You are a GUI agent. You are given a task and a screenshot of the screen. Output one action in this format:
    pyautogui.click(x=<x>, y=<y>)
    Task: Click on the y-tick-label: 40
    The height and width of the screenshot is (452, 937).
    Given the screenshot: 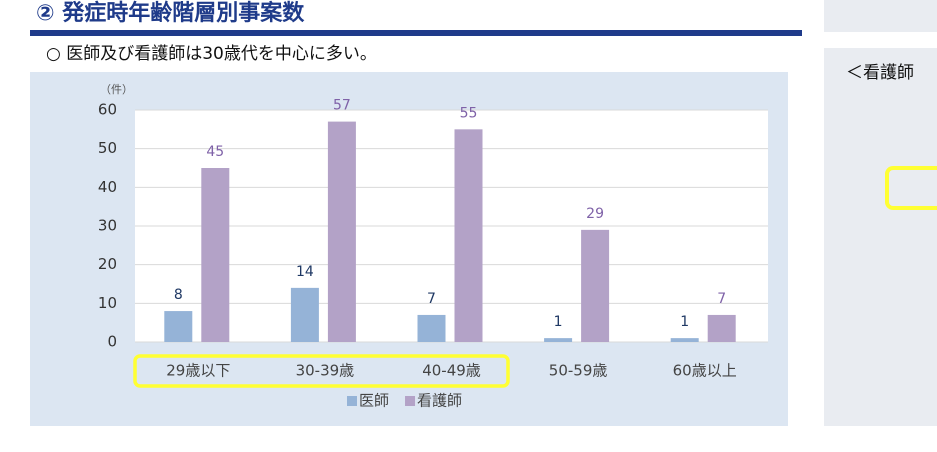 What is the action you would take?
    pyautogui.click(x=107, y=187)
    